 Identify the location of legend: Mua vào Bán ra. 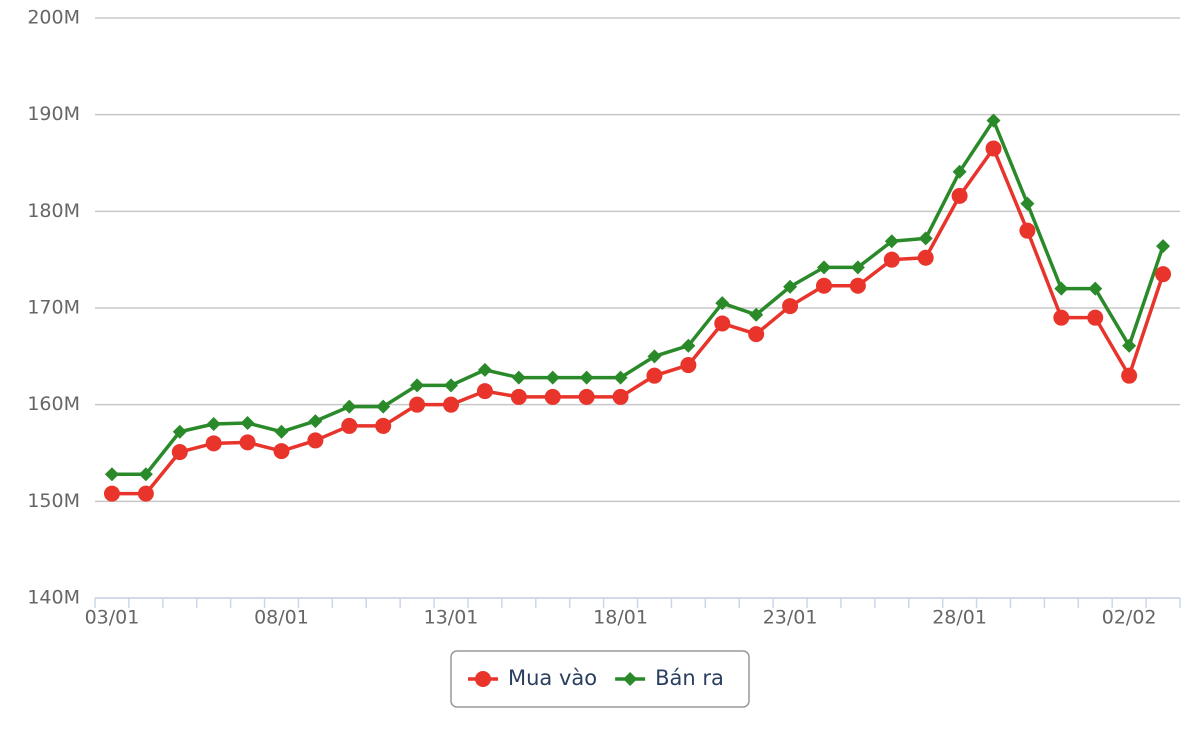
(600, 679).